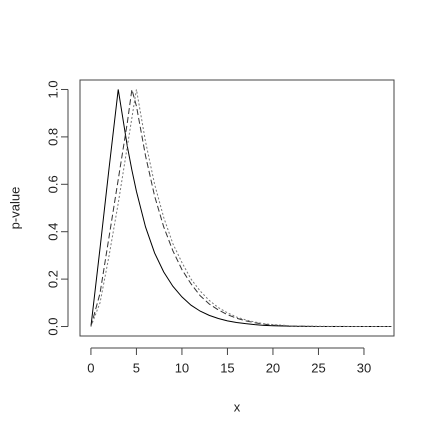 The width and height of the screenshot is (436, 436). I want to click on x-tick-label: 5, so click(136, 367).